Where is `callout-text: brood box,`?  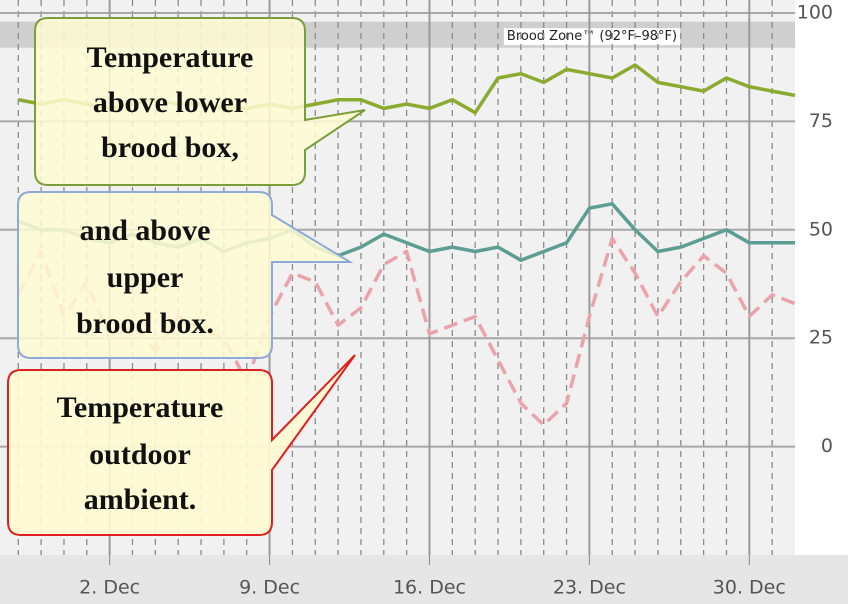 callout-text: brood box, is located at coordinates (170, 147).